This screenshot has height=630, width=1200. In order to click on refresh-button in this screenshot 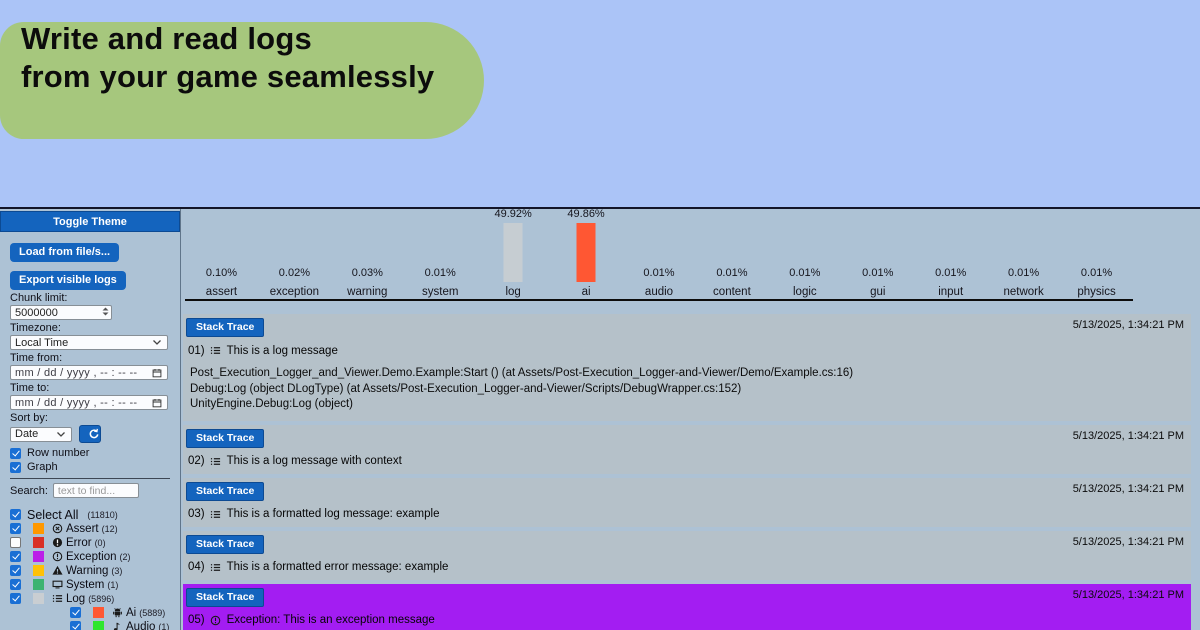, I will do `click(90, 434)`.